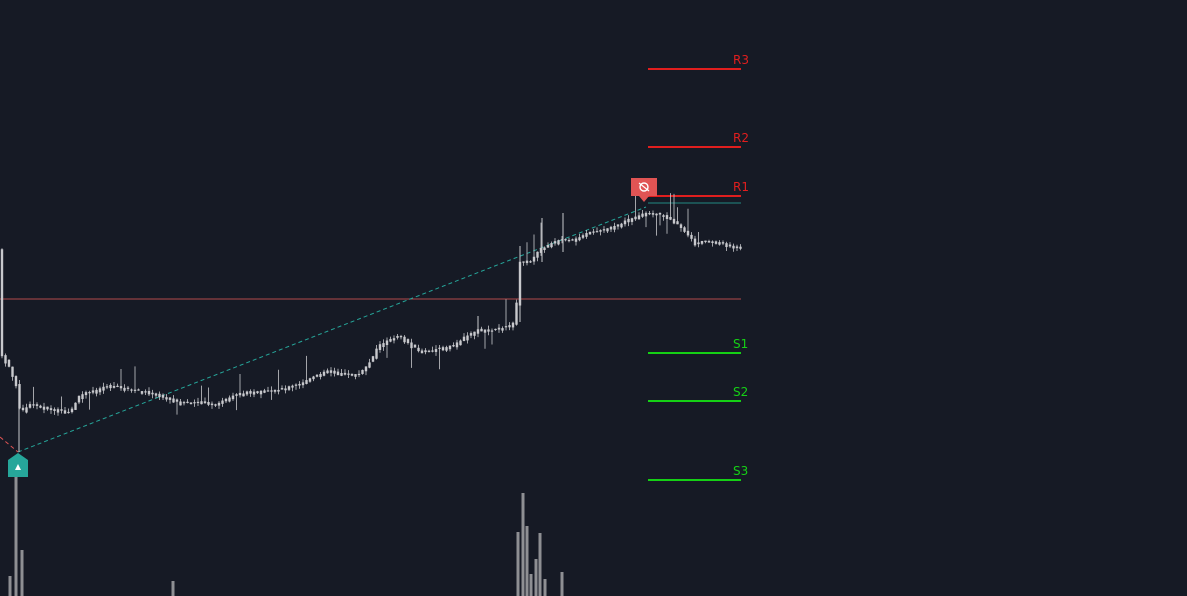  I want to click on buy-signal-marker, so click(18, 465).